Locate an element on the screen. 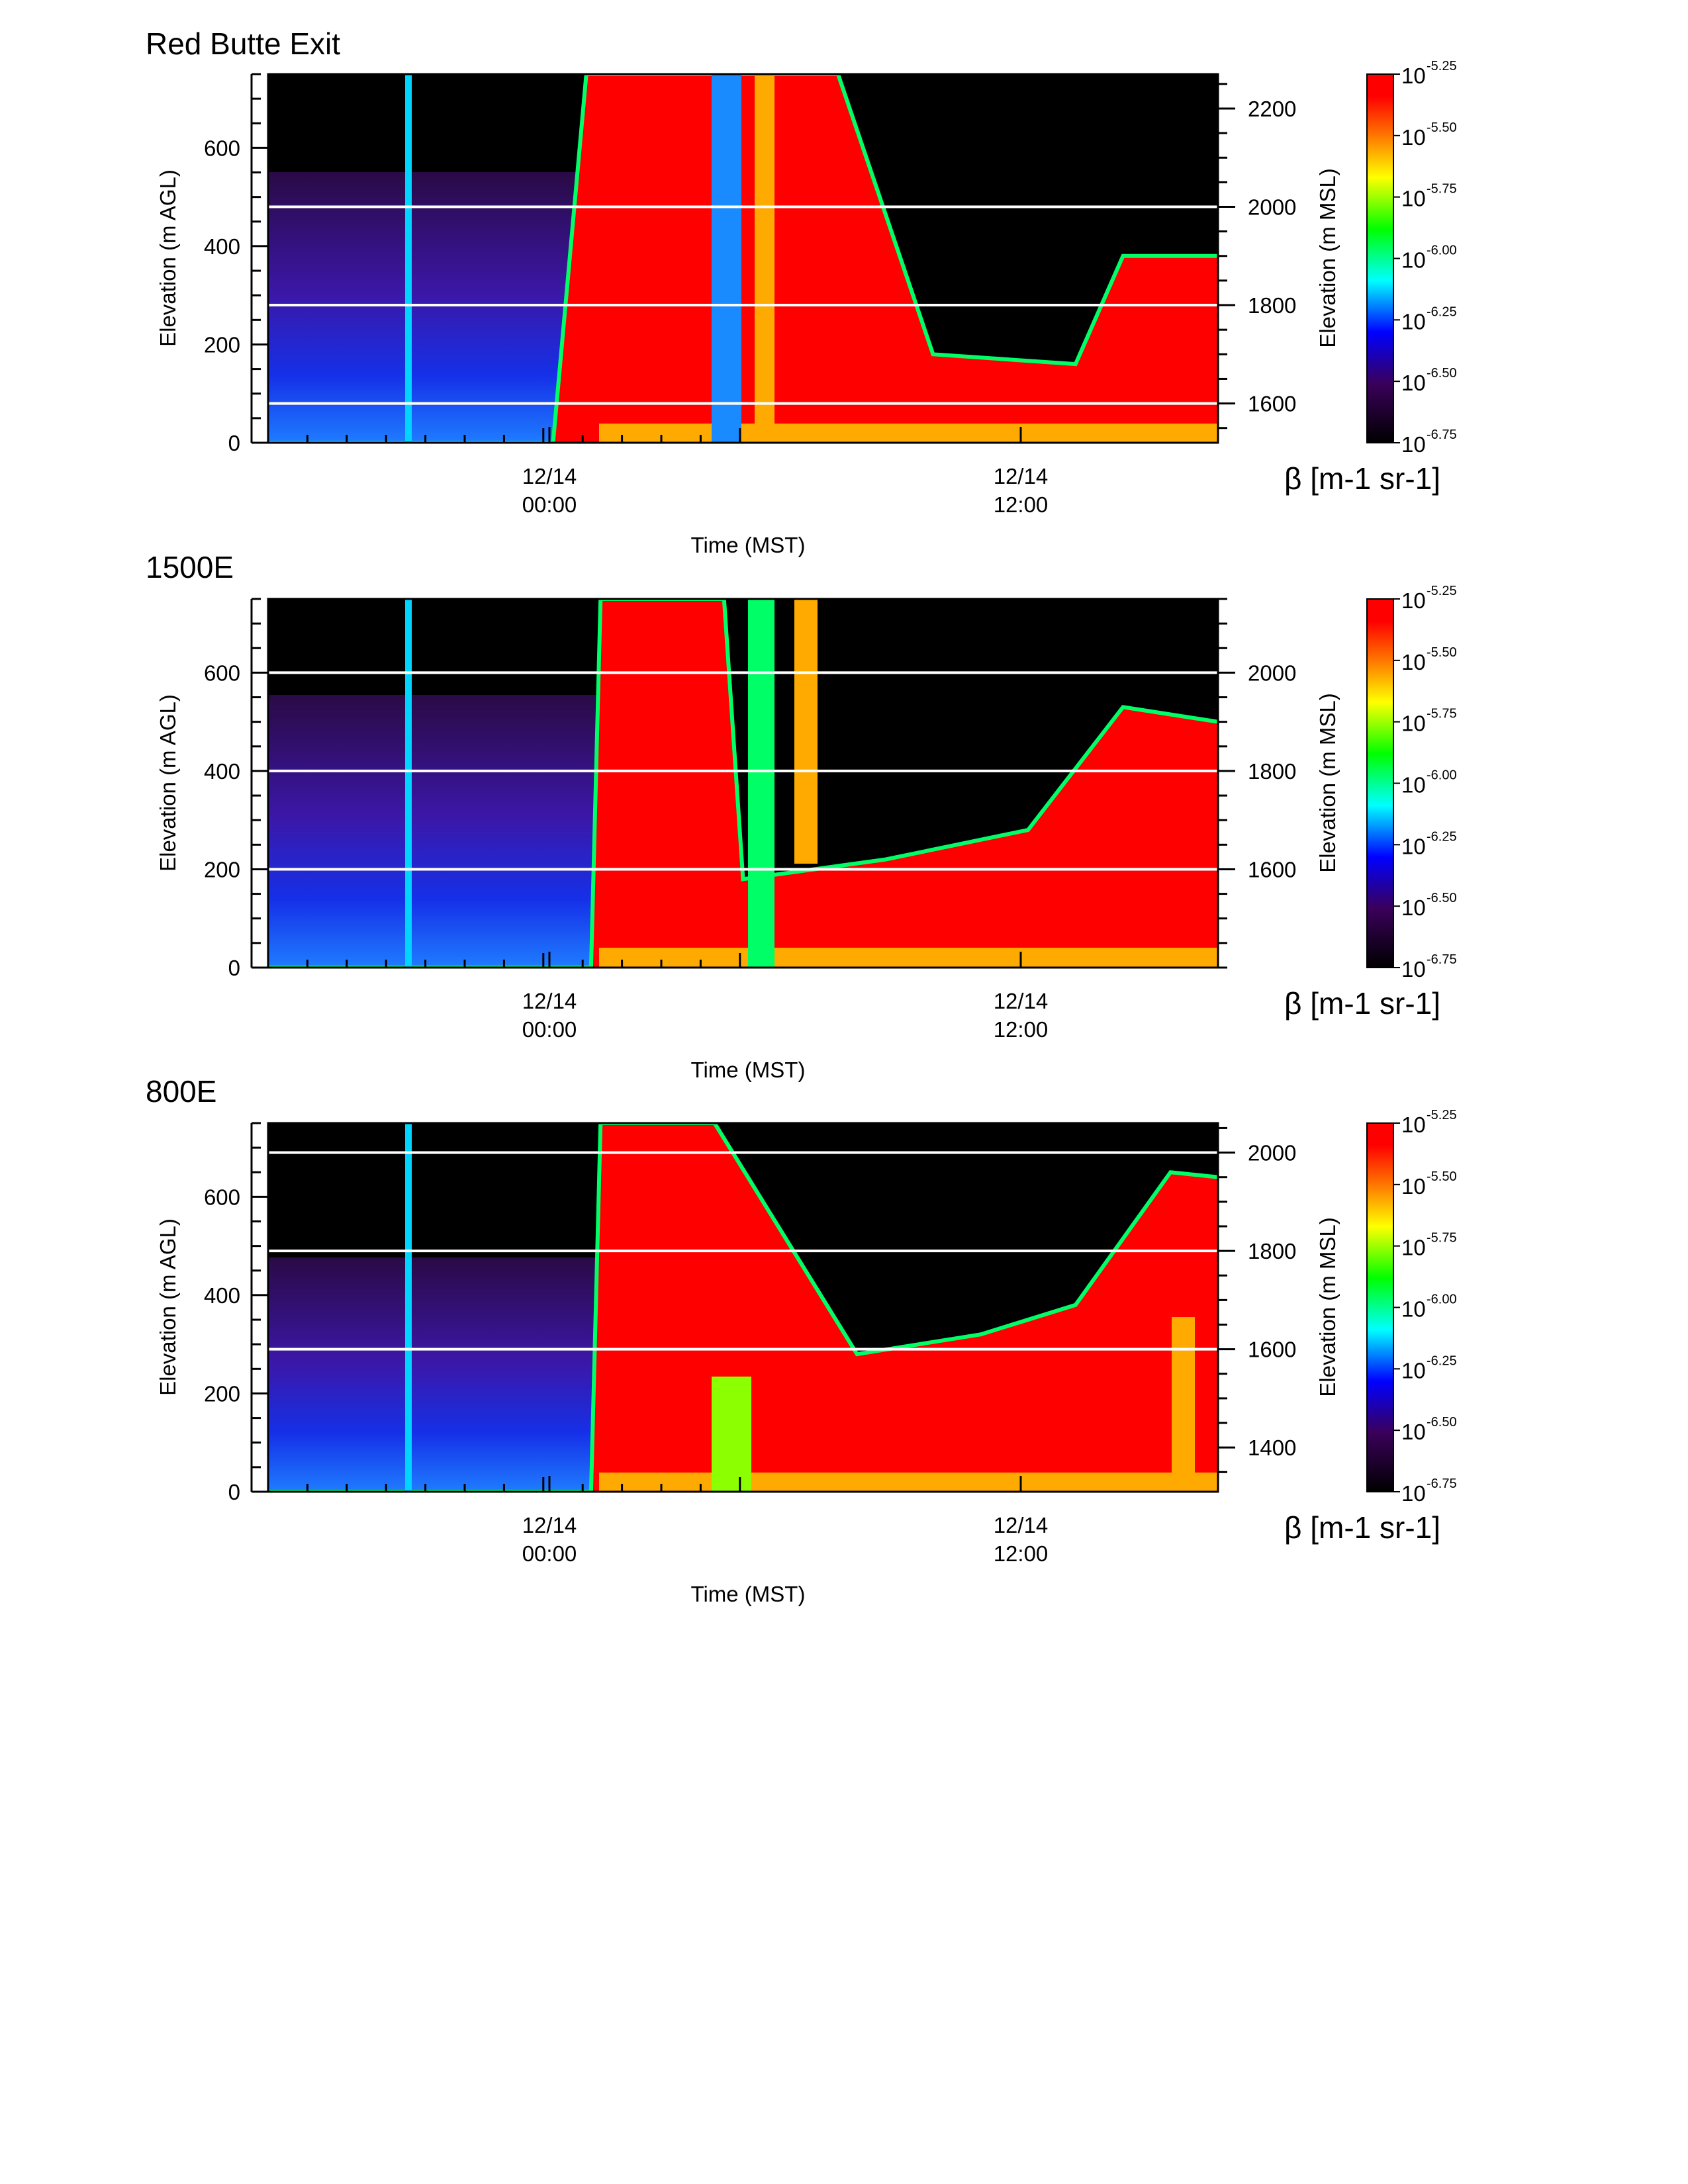 This screenshot has width=1688, height=2184. colorbar-label: β [m-1 sr-1] is located at coordinates (1362, 1527).